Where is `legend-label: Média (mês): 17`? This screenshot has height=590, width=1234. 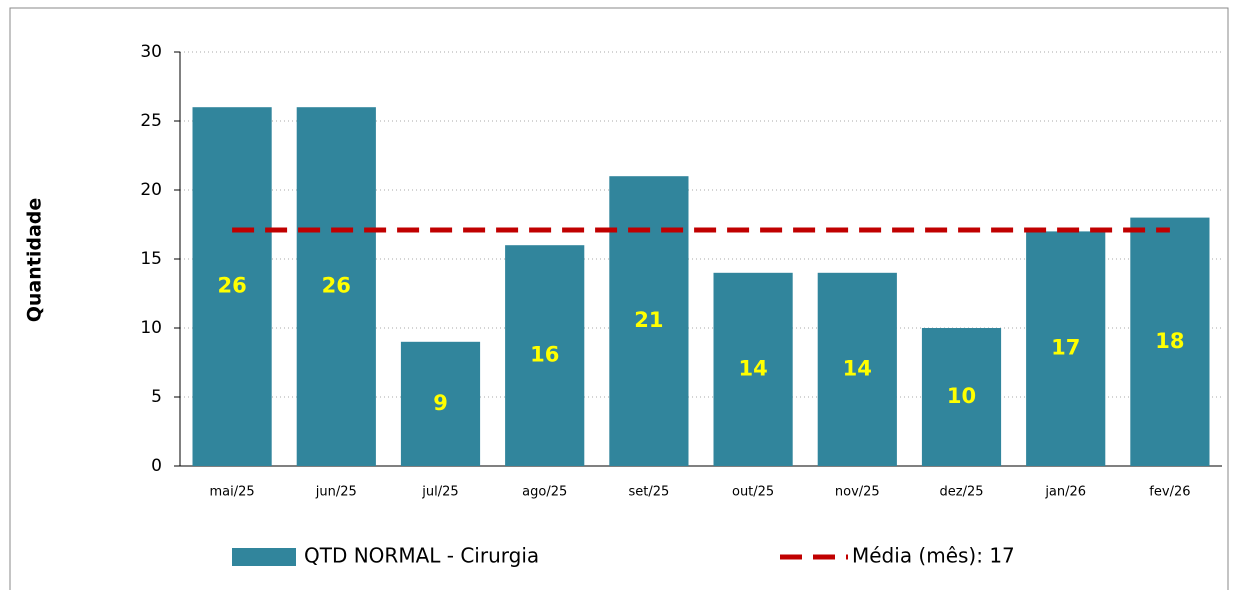 legend-label: Média (mês): 17 is located at coordinates (933, 556).